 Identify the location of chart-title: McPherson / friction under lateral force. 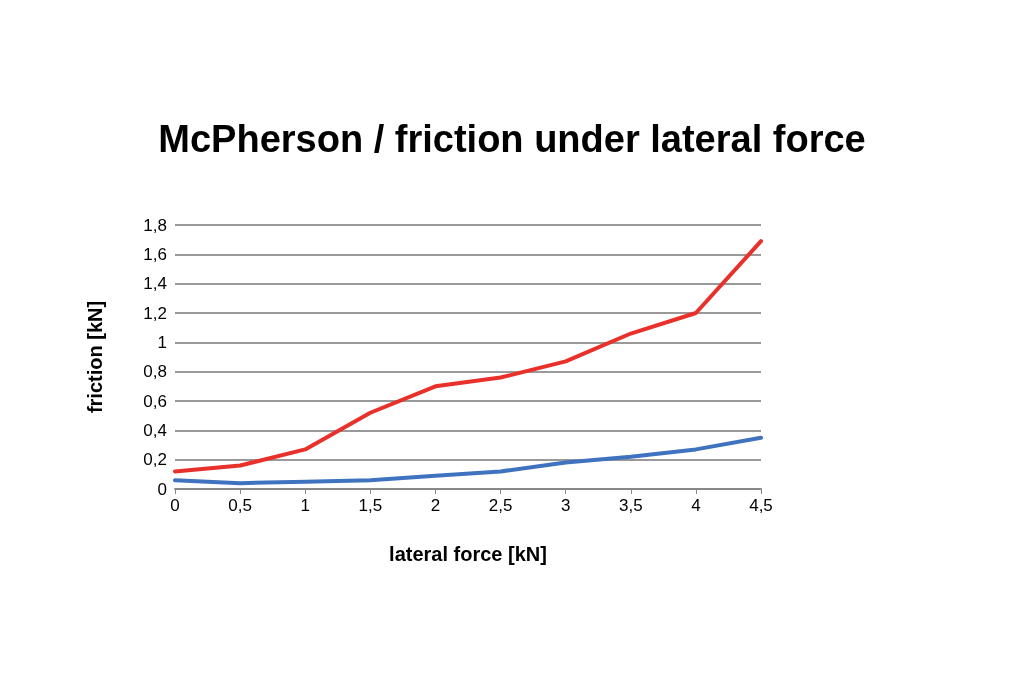
(512, 139).